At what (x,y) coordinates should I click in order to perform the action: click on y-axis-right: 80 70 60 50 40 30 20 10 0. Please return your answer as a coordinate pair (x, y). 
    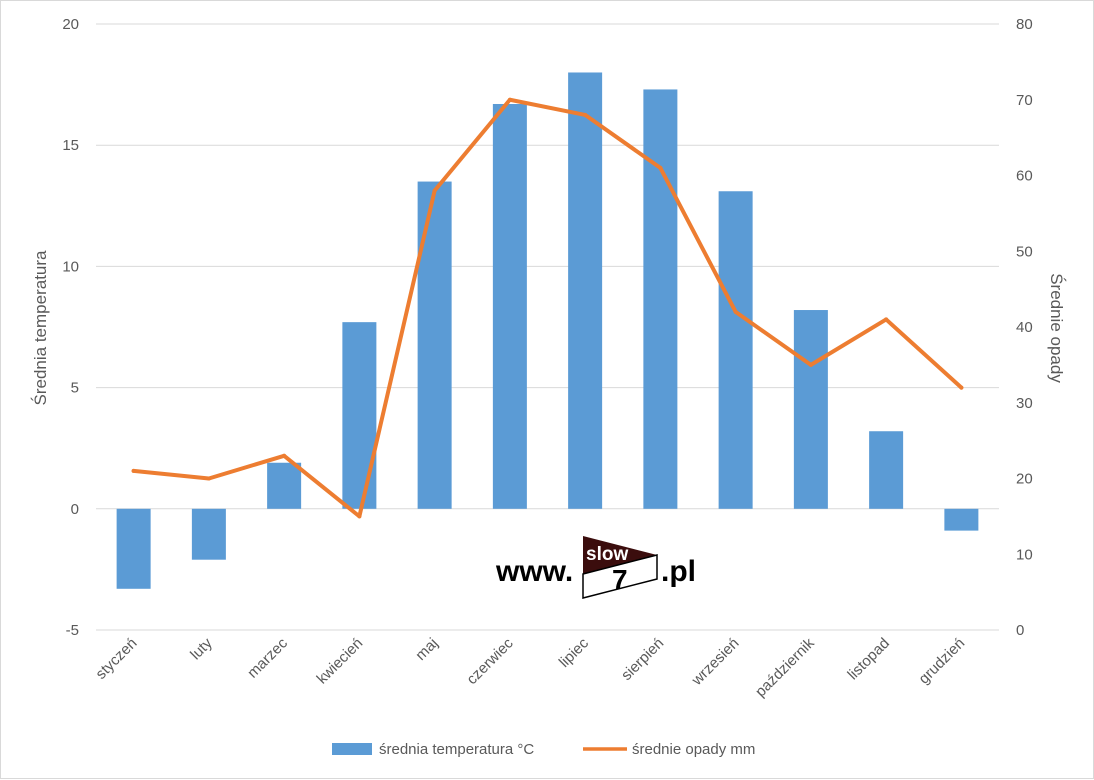
    Looking at the image, I should click on (1024, 327).